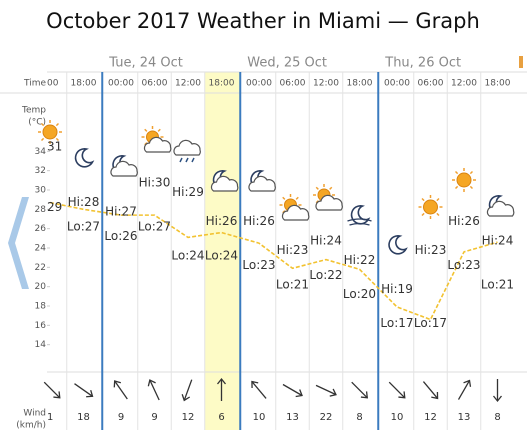  I want to click on wind-speed: 10, so click(397, 417).